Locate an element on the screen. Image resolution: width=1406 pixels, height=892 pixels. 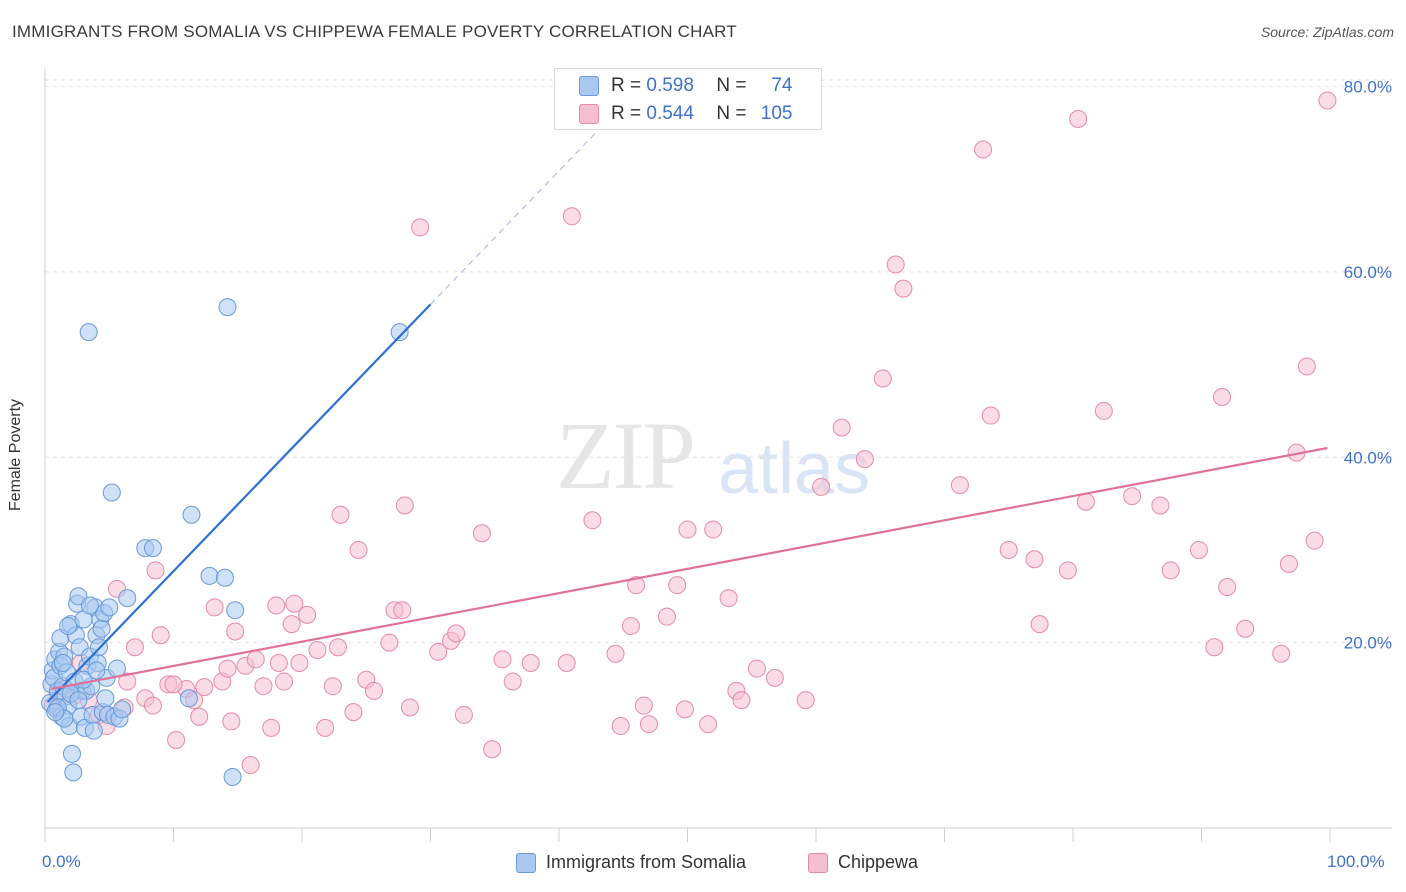
somalia-swatch is located at coordinates (589, 86).